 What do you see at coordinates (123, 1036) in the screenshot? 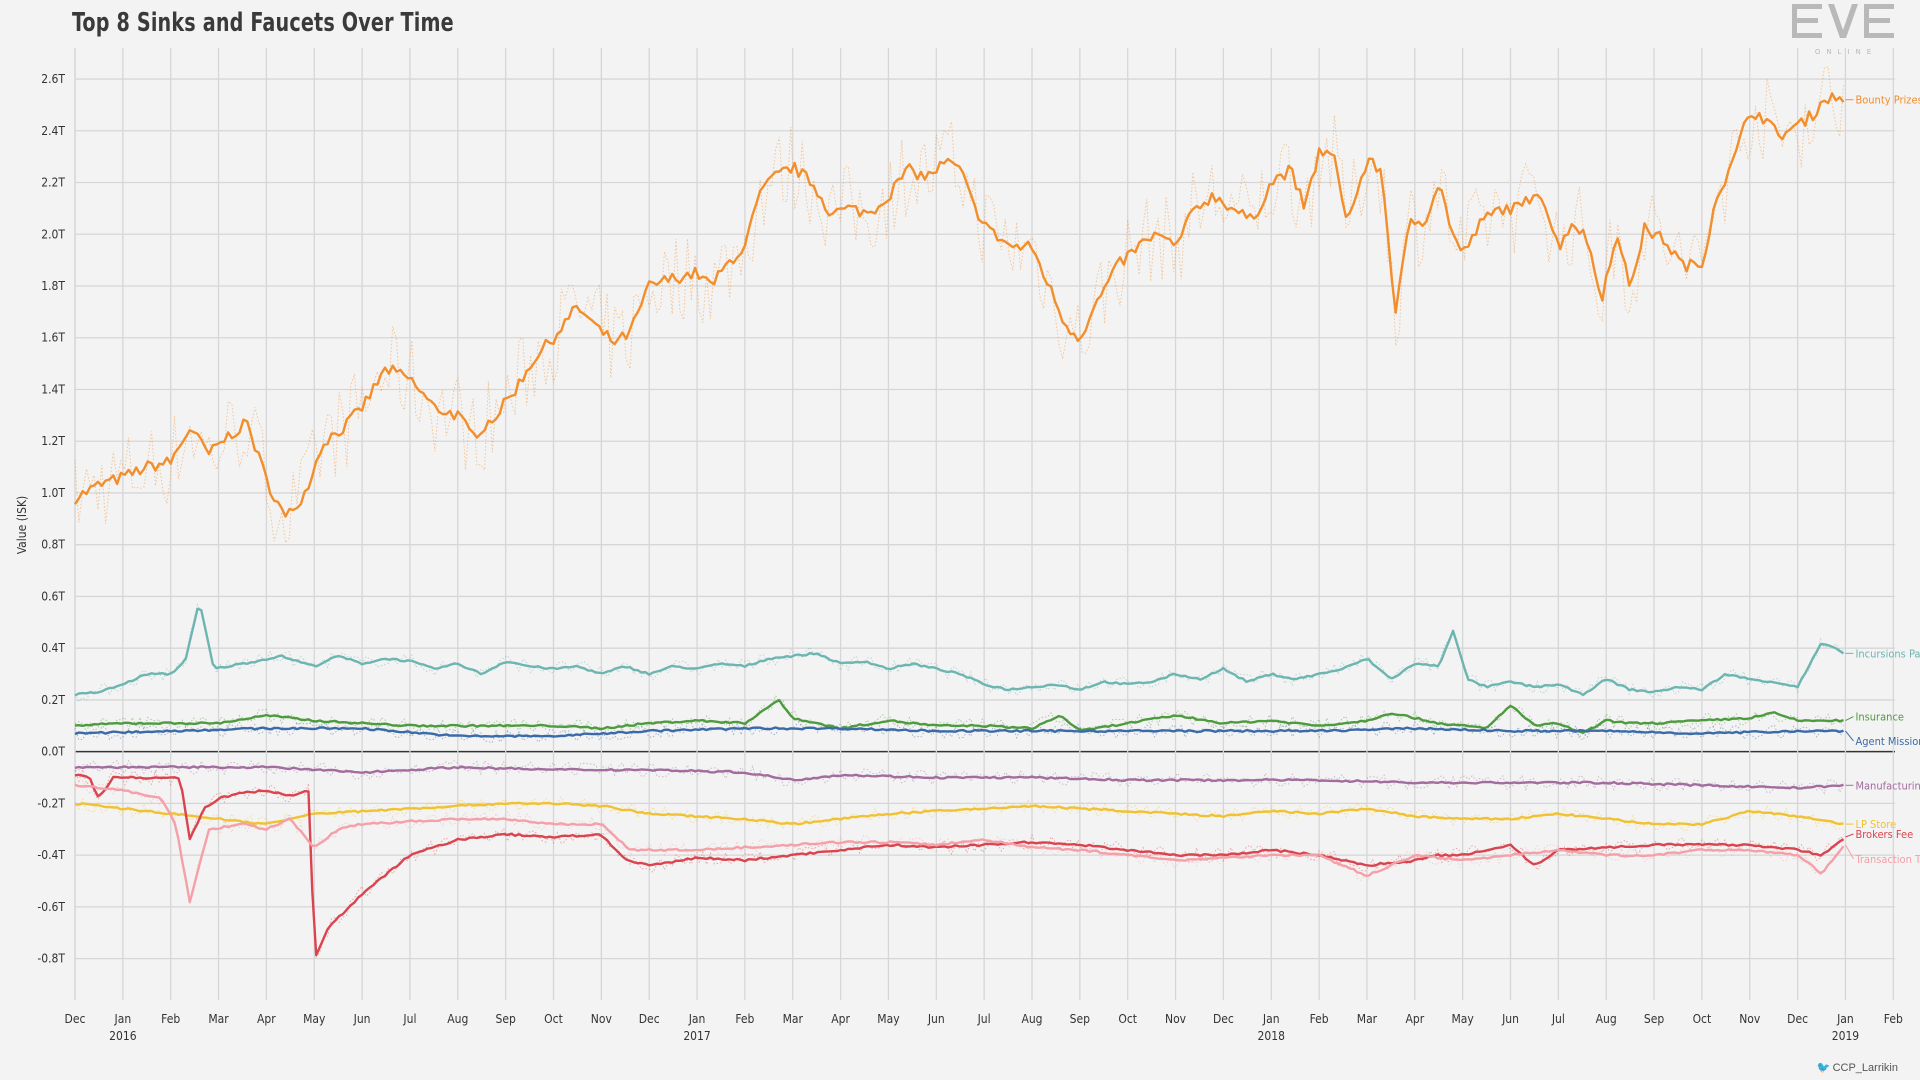
I see `x-tick-year: 2016` at bounding box center [123, 1036].